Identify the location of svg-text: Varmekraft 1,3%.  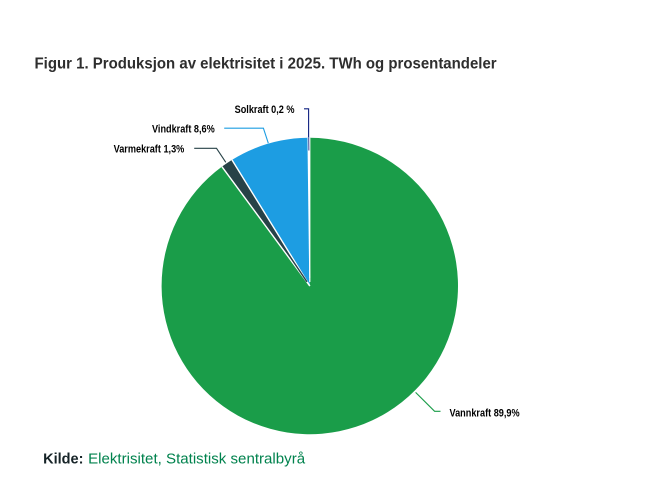
(149, 150).